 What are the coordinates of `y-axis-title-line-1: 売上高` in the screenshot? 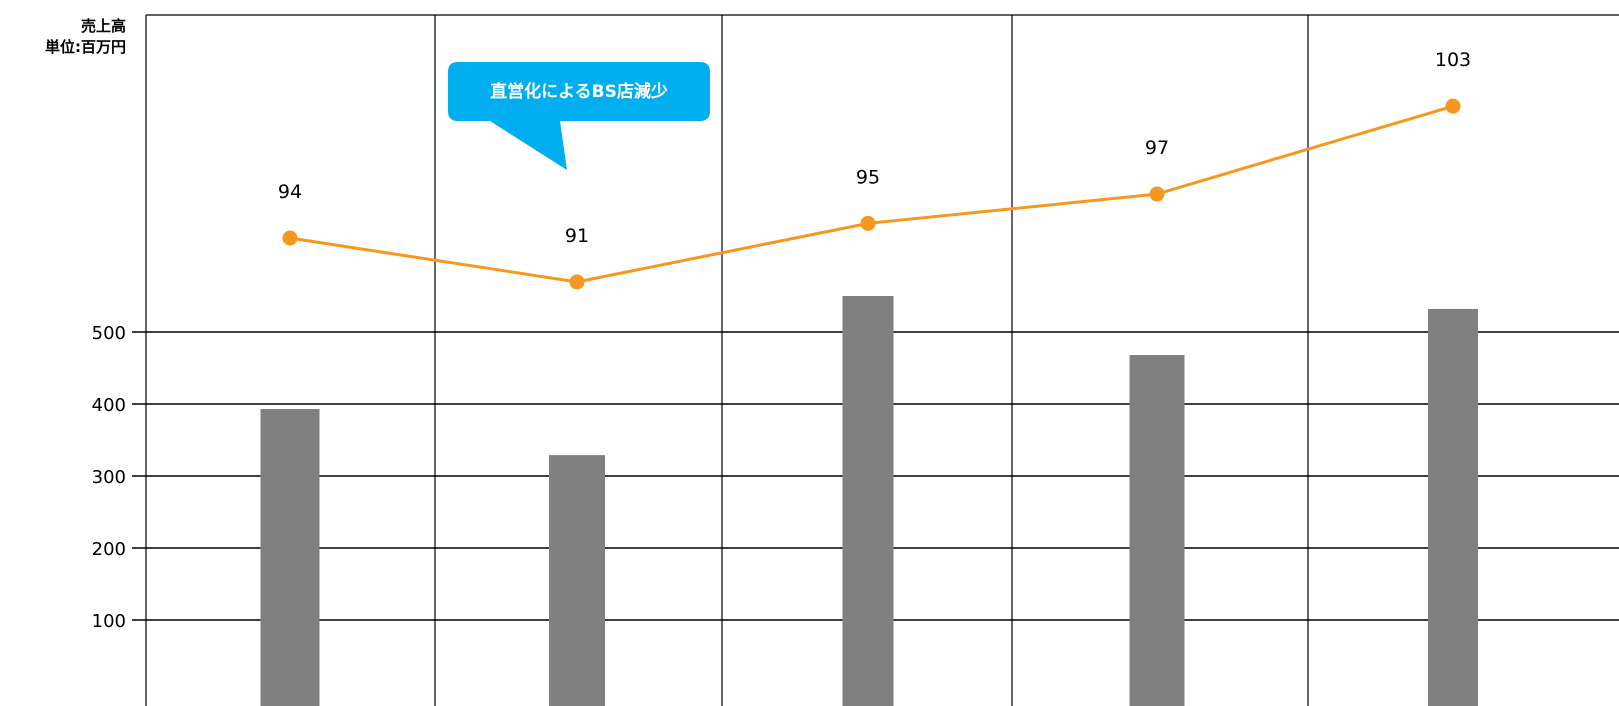 It's located at (103, 26).